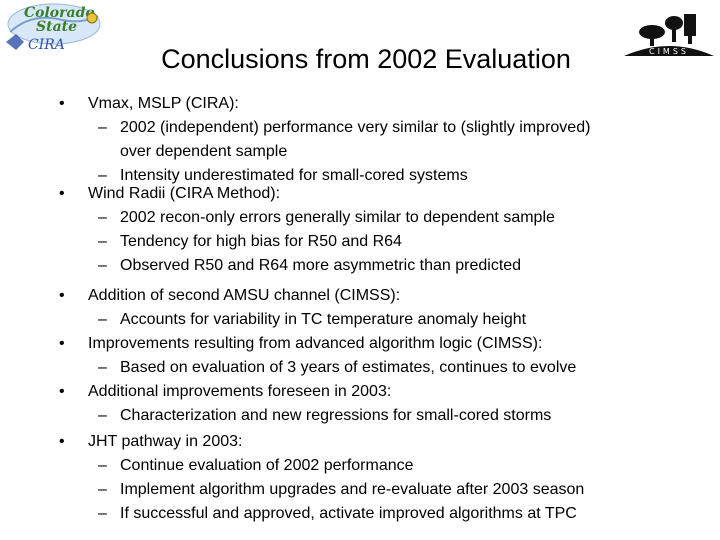  Describe the element at coordinates (669, 35) in the screenshot. I see `cimss-logo: CIMSS` at that location.